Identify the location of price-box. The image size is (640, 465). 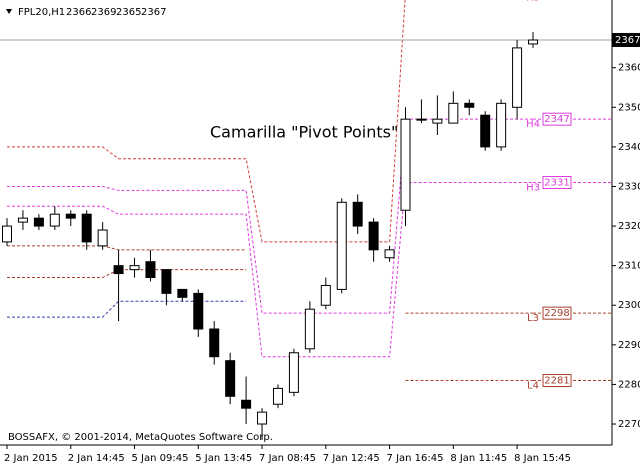
(626, 39).